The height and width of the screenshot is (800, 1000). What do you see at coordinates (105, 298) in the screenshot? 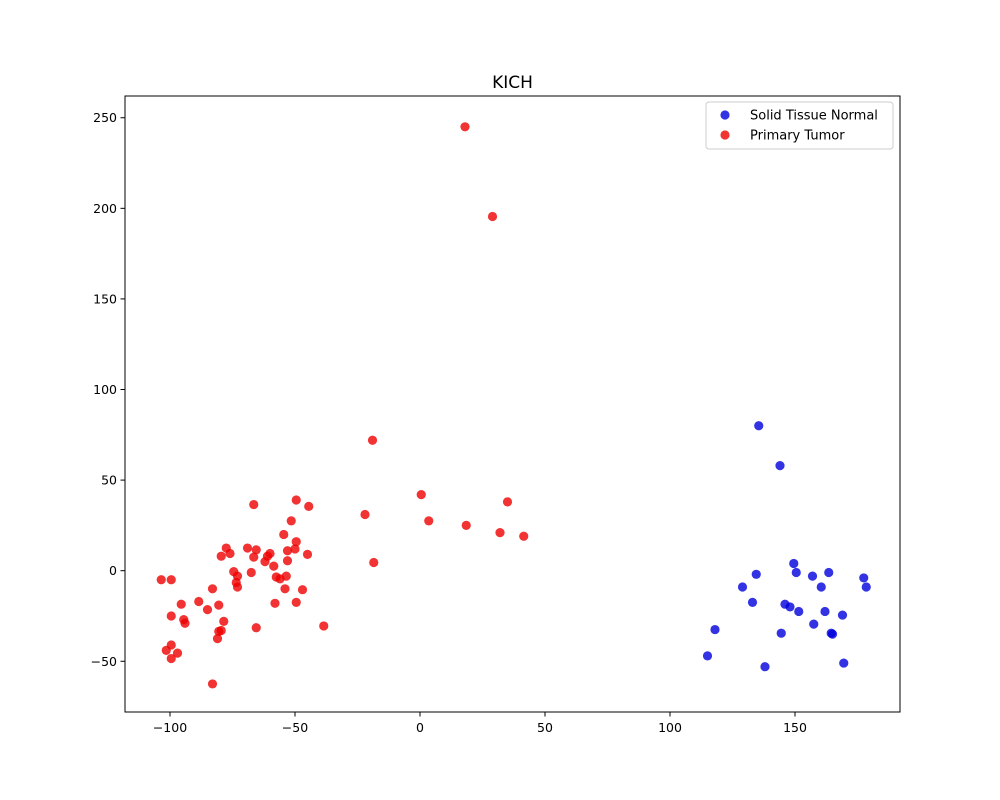
I see `y-tick-label: 150` at bounding box center [105, 298].